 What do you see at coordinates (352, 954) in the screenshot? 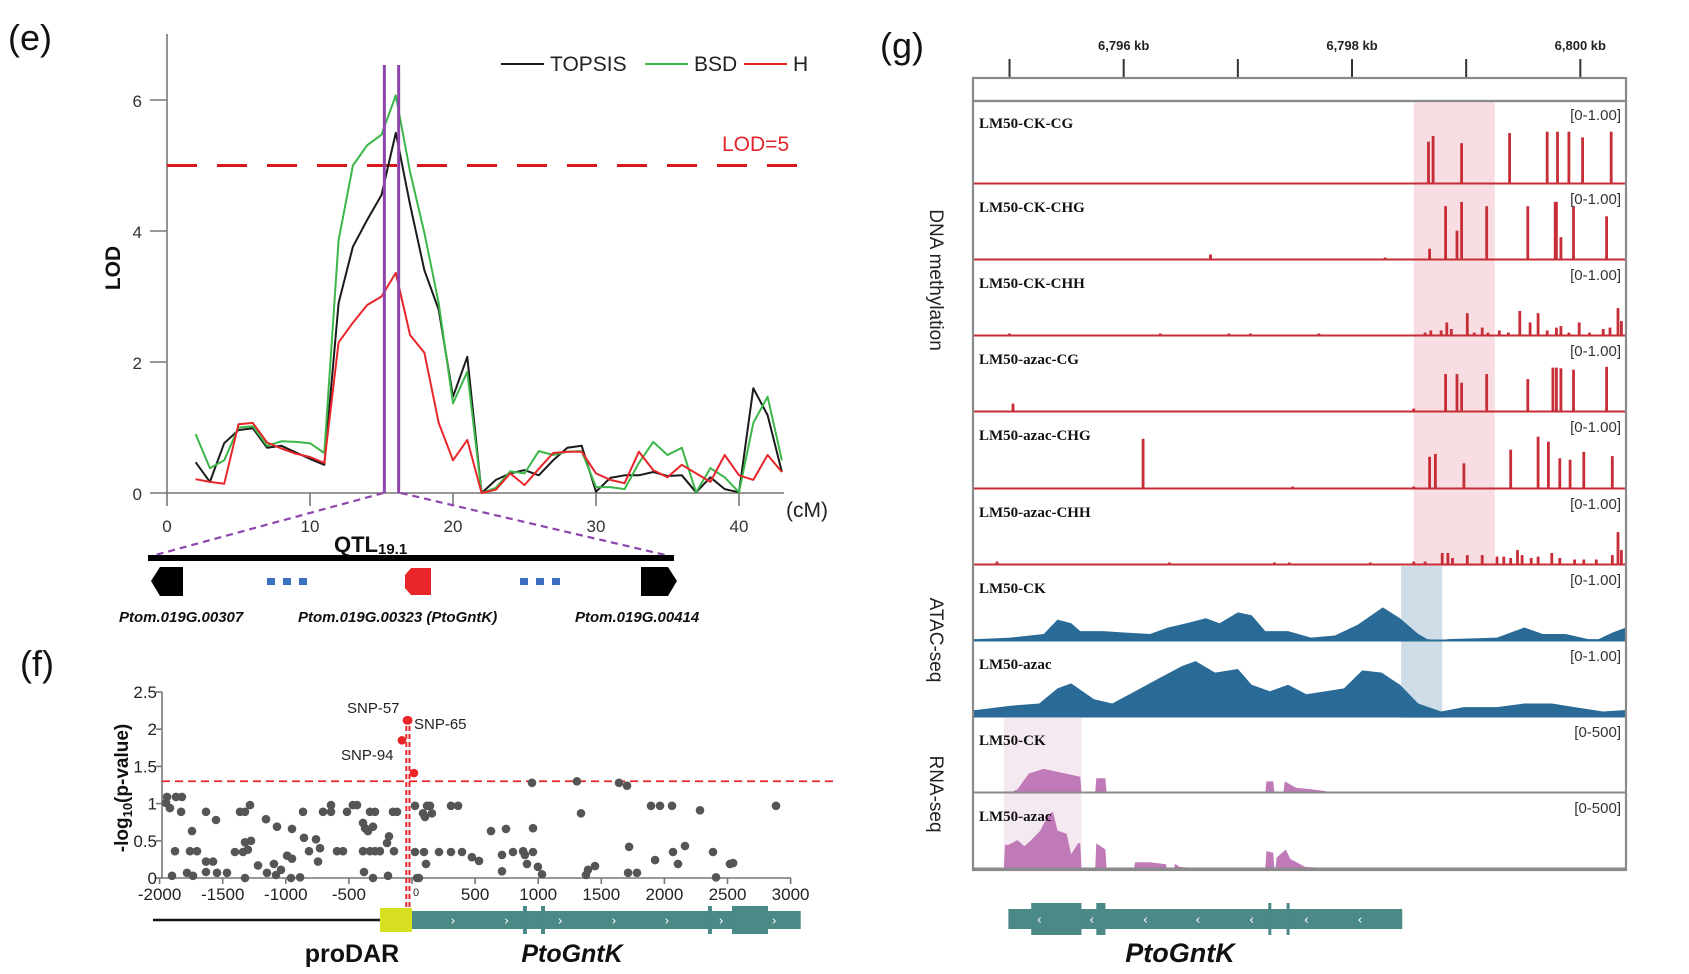
I see `promoter-label: proDAR` at bounding box center [352, 954].